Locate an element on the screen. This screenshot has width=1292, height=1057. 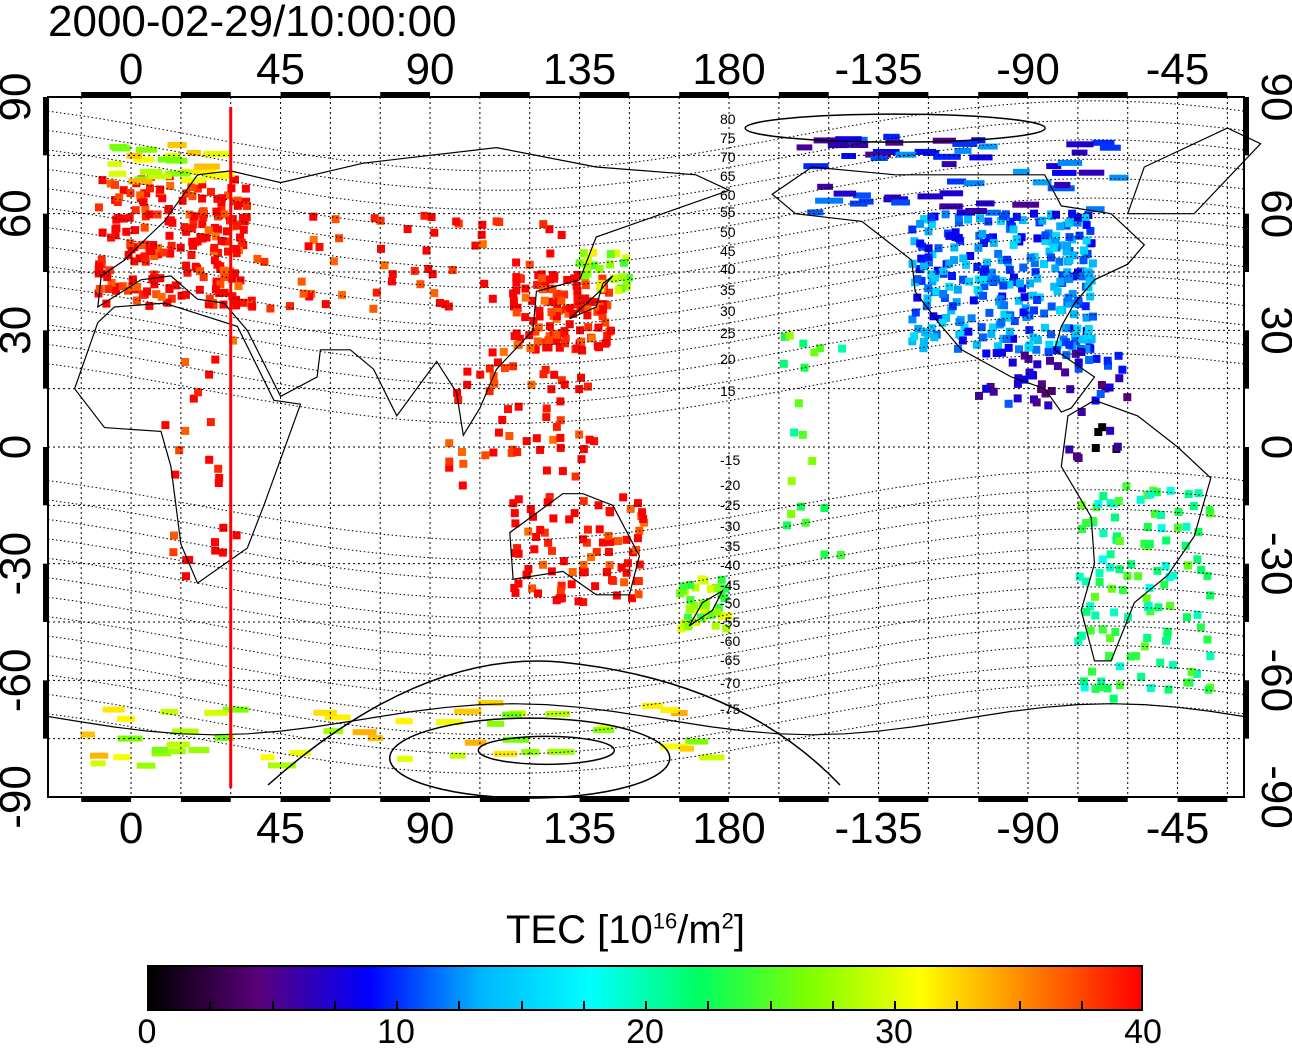
contour-label: 75 is located at coordinates (728, 138).